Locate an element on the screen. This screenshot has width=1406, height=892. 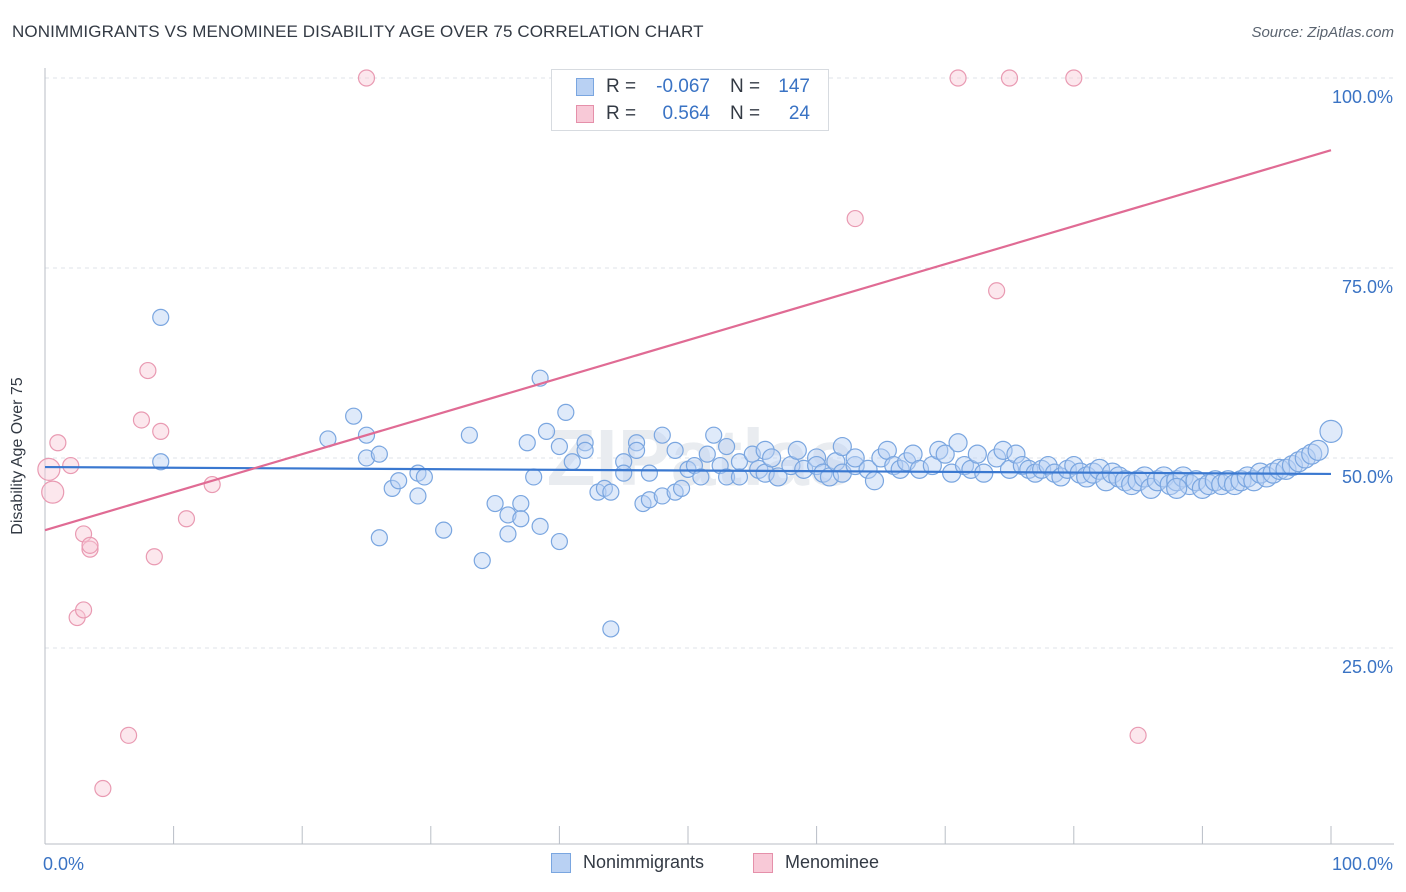
r-label: R = is located at coordinates (621, 86).